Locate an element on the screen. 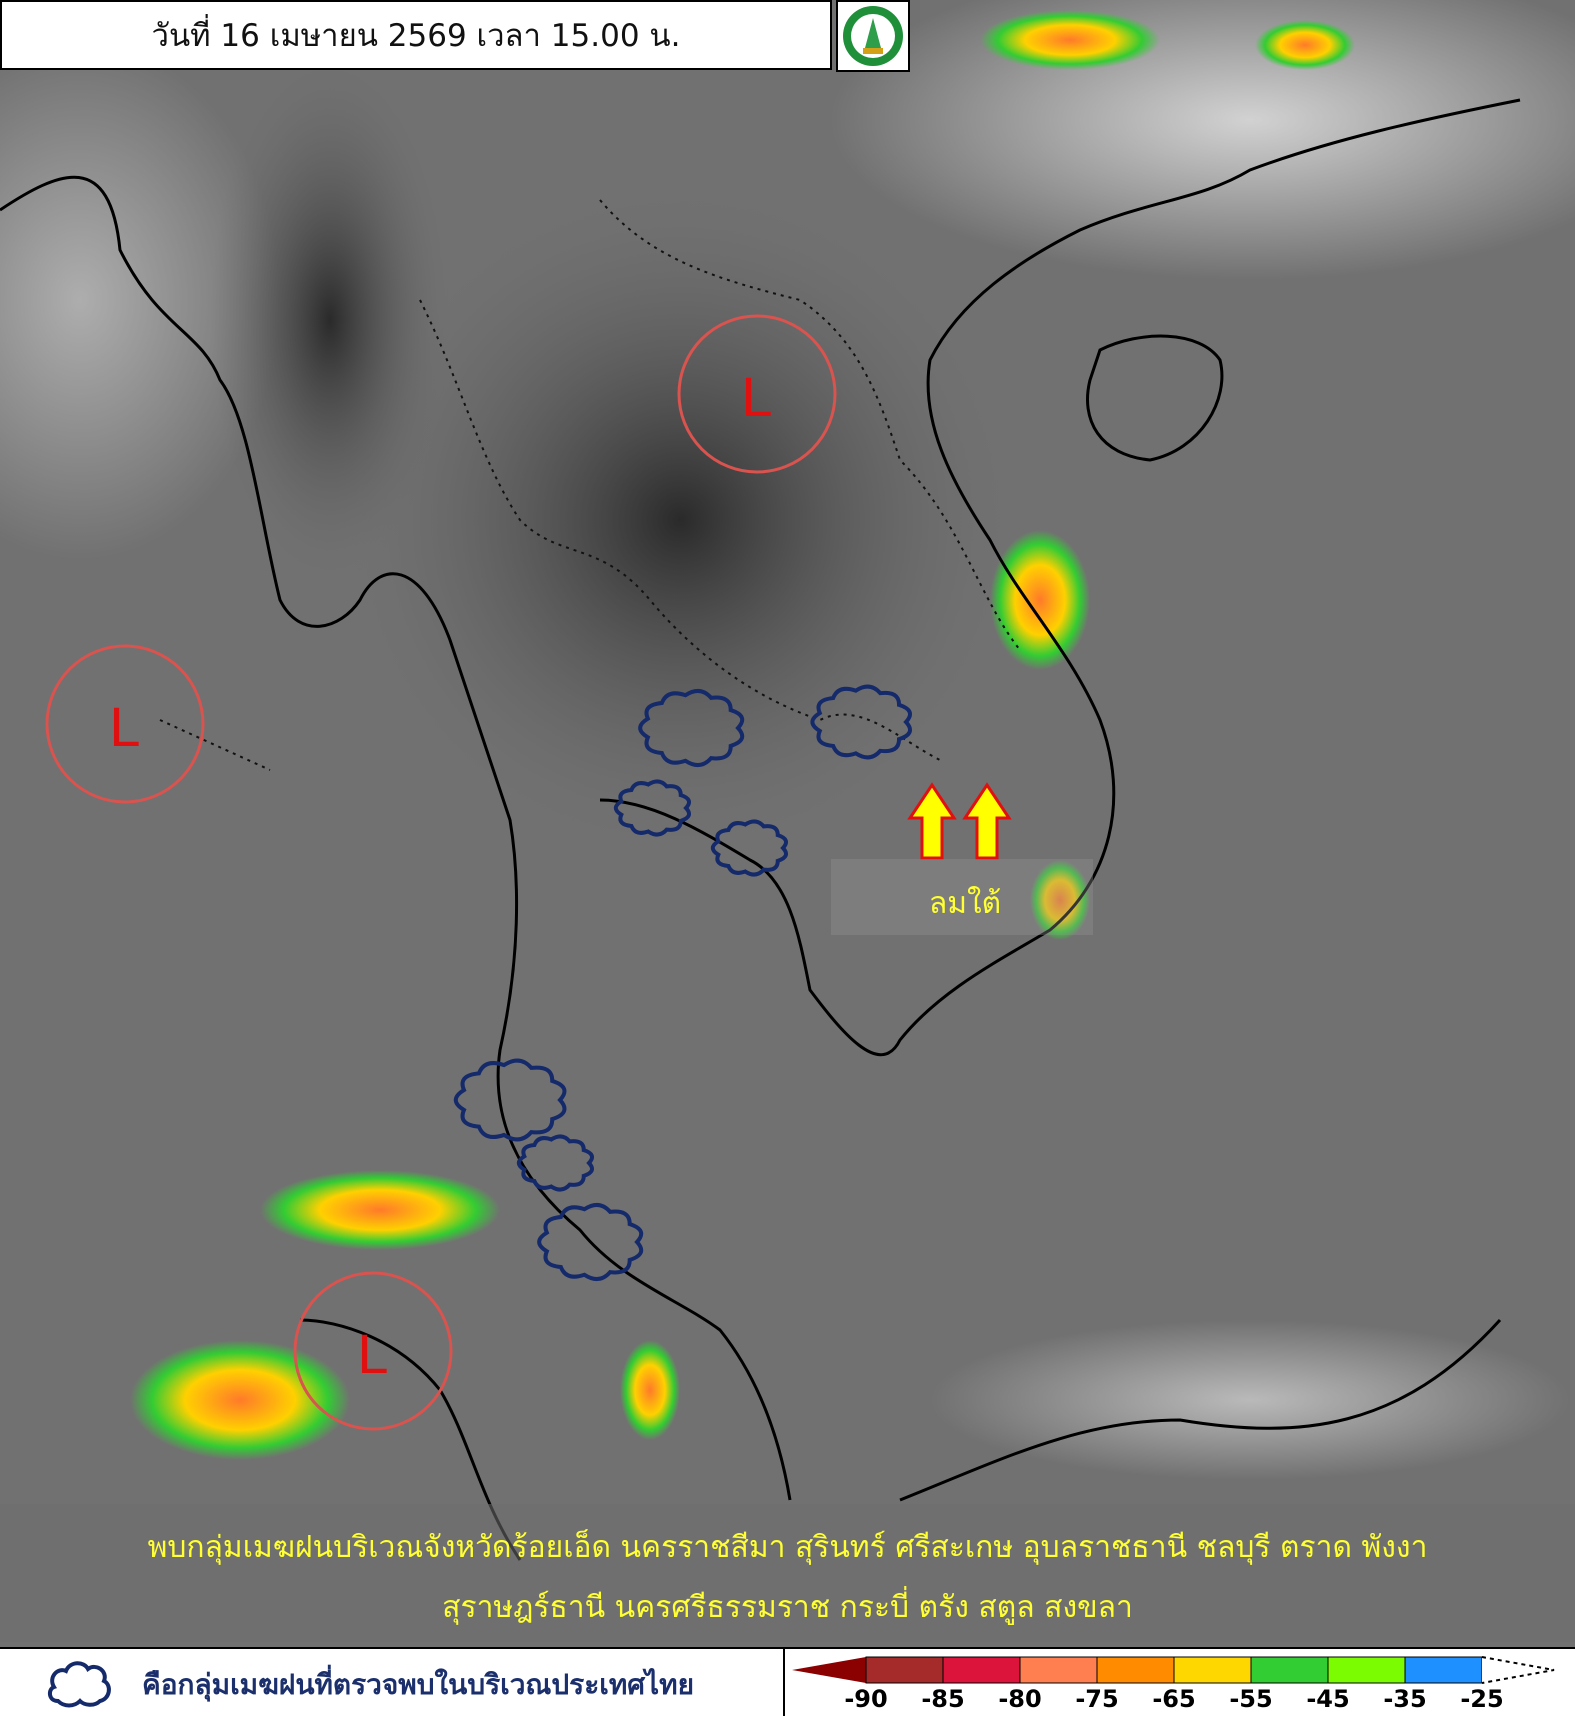  scale-min-arrow is located at coordinates (829, 1670).